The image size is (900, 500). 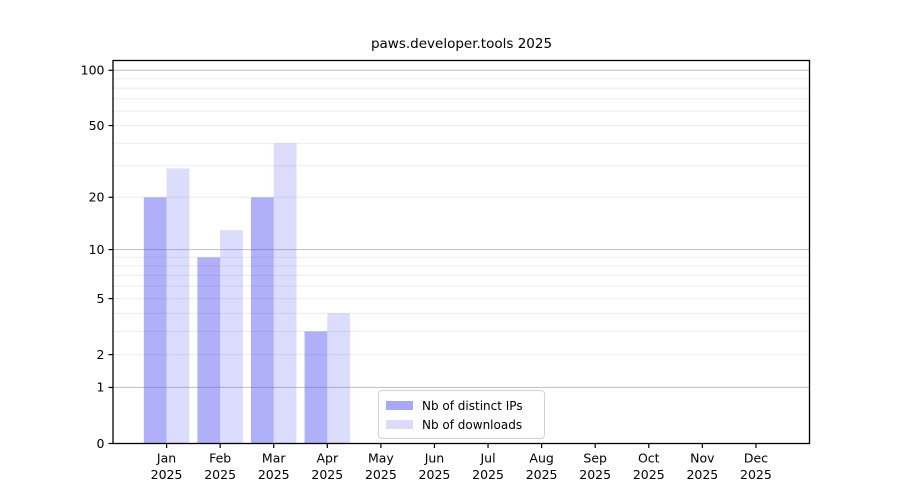 I want to click on x-tick-label-month-jun: Jun, so click(x=434, y=458).